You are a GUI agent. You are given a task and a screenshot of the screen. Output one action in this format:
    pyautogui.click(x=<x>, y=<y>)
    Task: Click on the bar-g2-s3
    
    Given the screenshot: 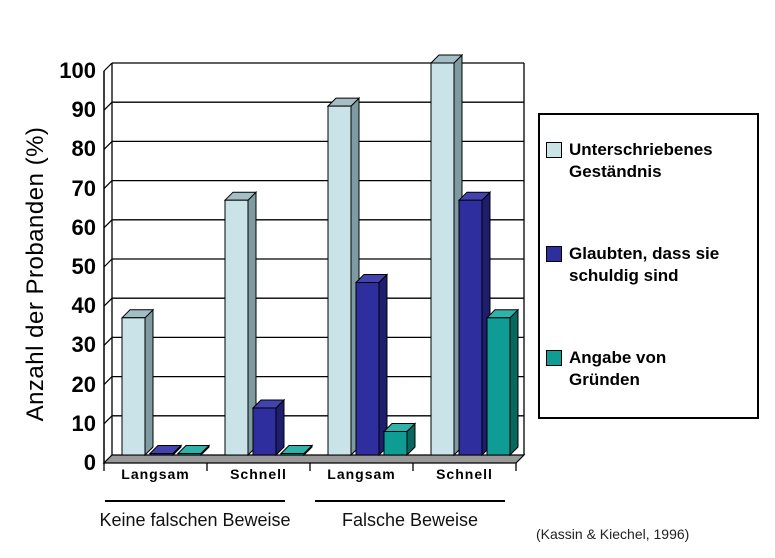 What is the action you would take?
    pyautogui.click(x=292, y=454)
    